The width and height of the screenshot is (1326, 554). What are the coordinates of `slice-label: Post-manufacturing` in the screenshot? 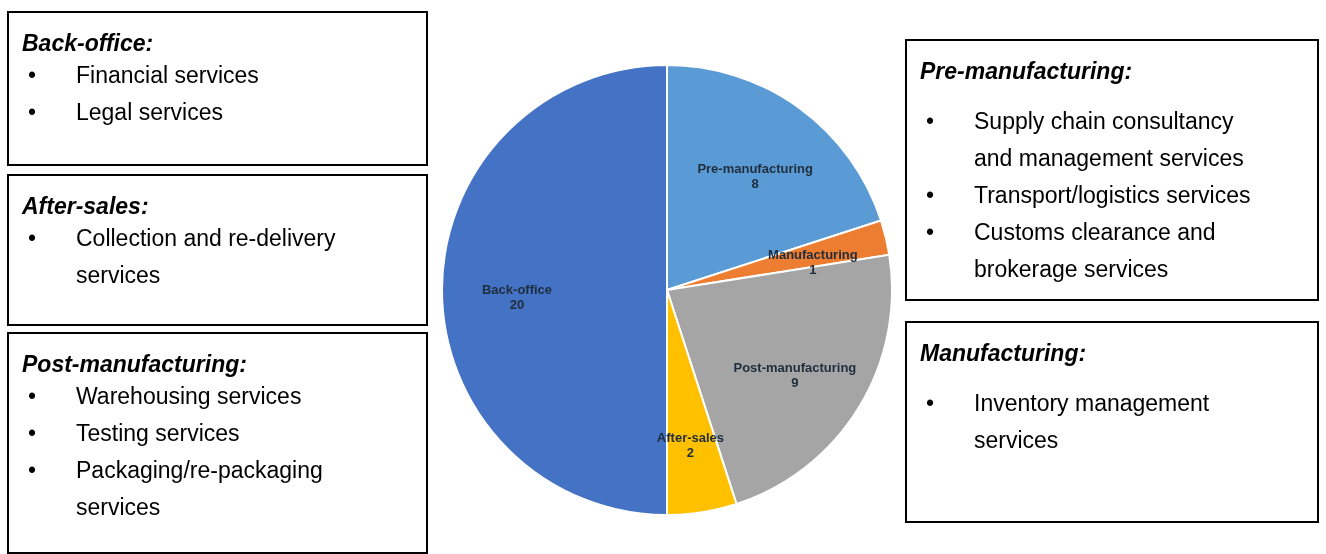 It's located at (795, 368).